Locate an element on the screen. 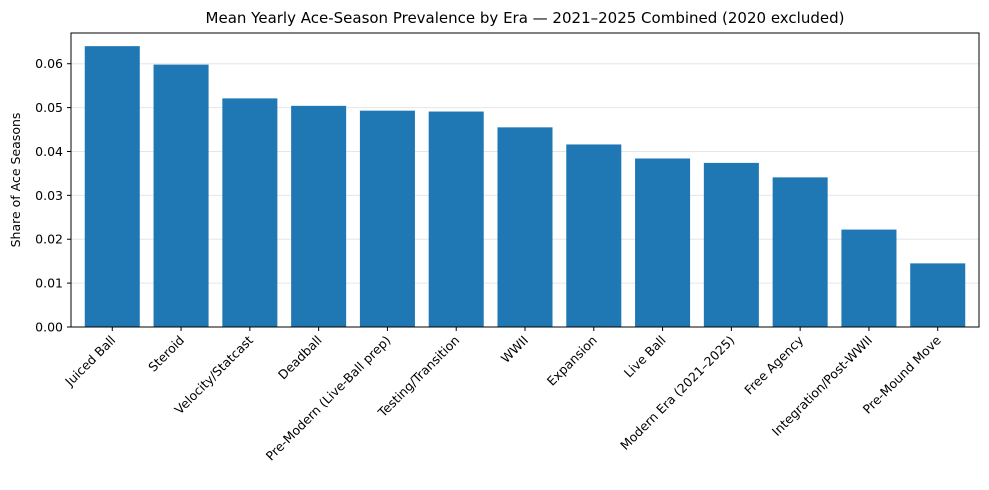 Image resolution: width=989 pixels, height=490 pixels. y-tick-label: 0.00 is located at coordinates (49, 327).